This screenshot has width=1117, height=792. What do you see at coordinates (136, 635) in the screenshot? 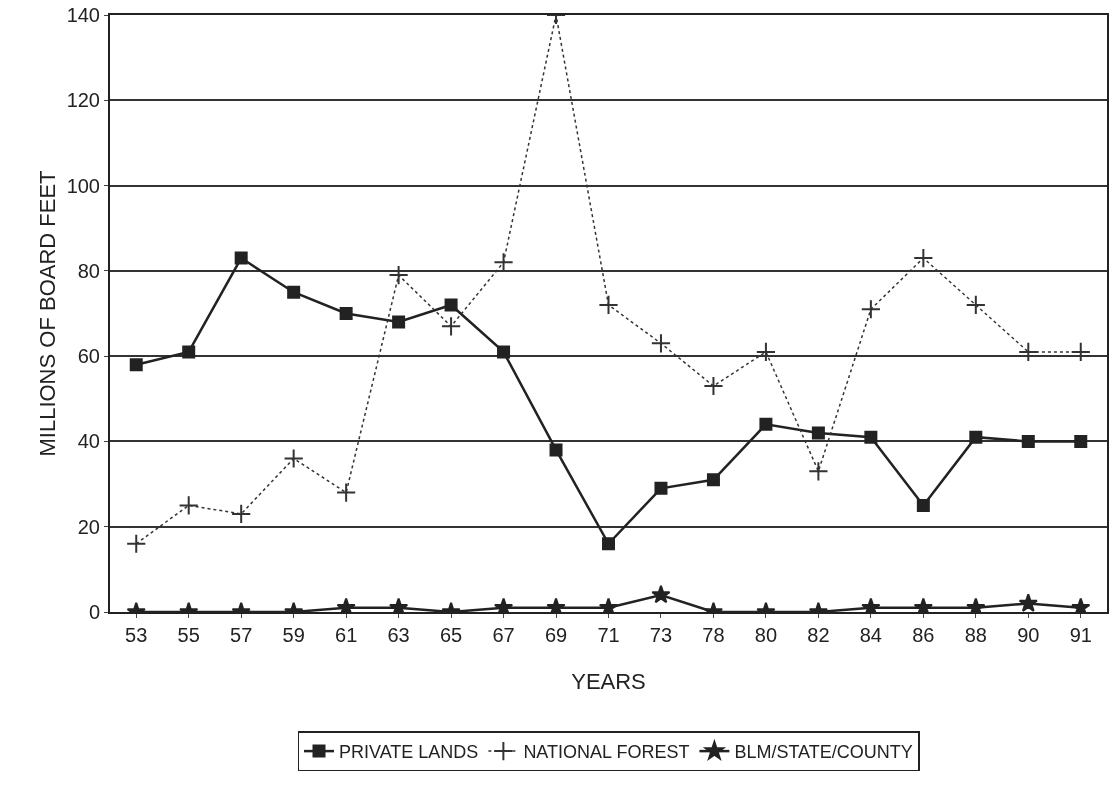
I see `x-tick-label: 53` at bounding box center [136, 635].